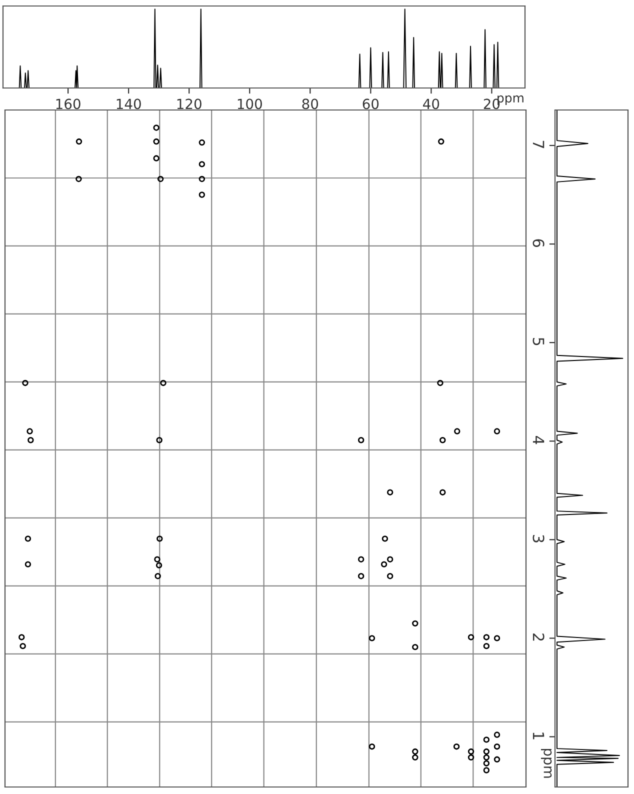  I want to click on x-tick-label: 120, so click(189, 104).